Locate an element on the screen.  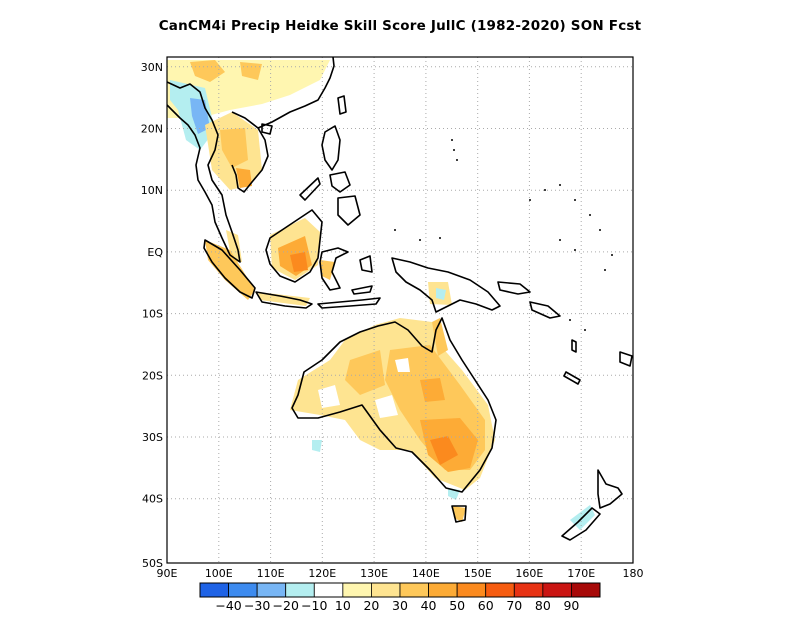
colorbar-label: −10 is located at coordinates (314, 605).